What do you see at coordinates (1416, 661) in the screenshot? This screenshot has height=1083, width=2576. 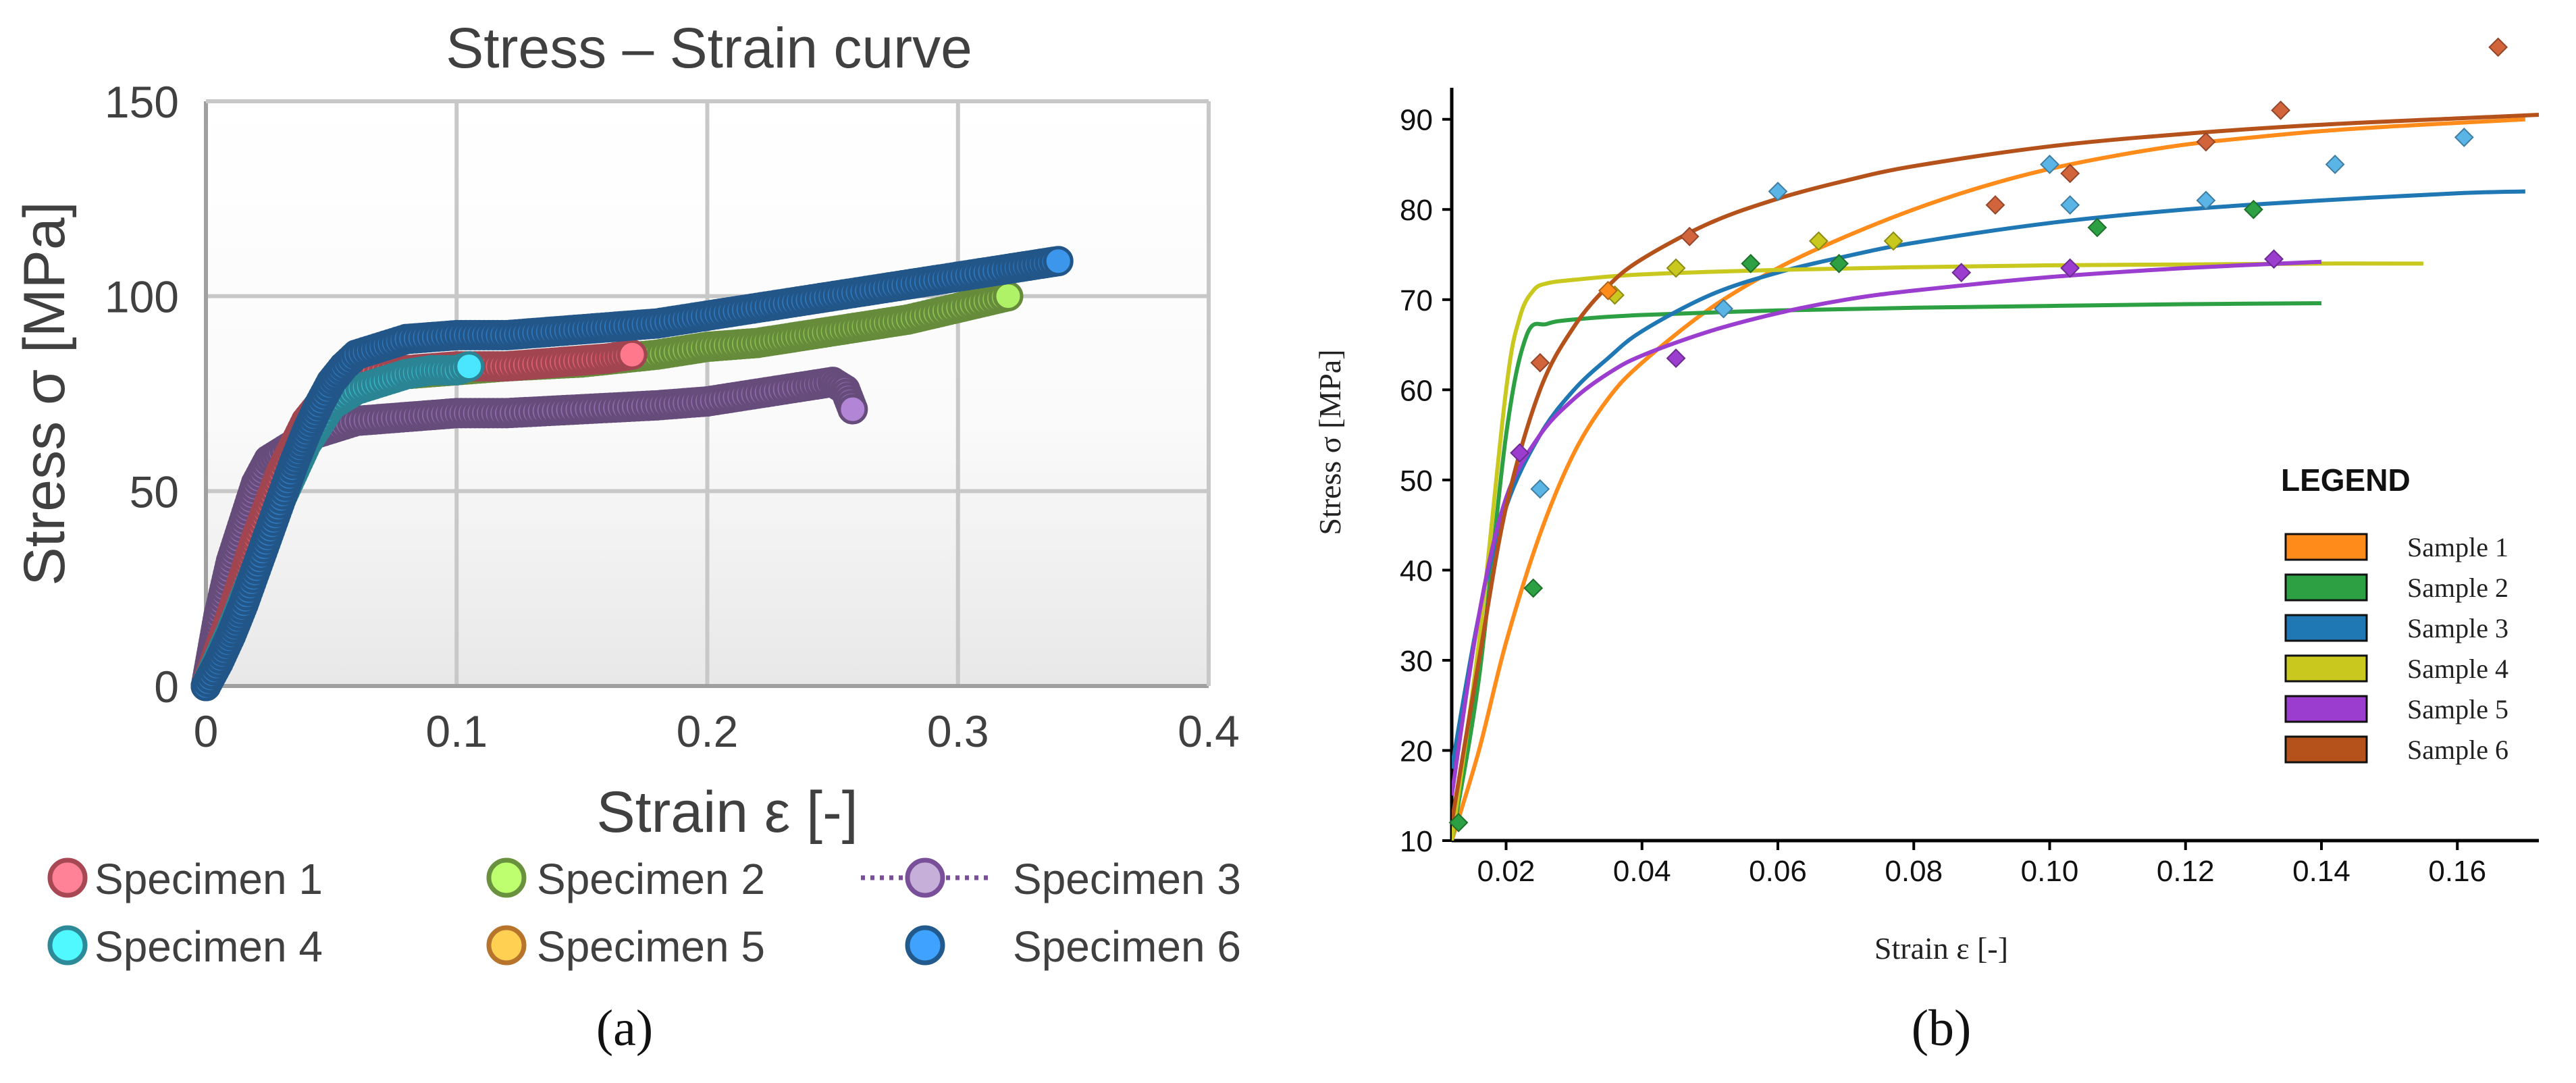 I see `y-tick-label: 30` at bounding box center [1416, 661].